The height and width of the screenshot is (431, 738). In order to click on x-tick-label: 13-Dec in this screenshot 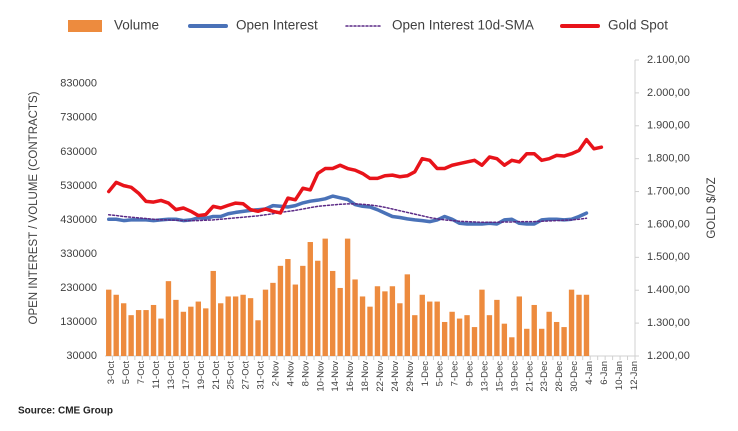, I will do `click(484, 376)`.